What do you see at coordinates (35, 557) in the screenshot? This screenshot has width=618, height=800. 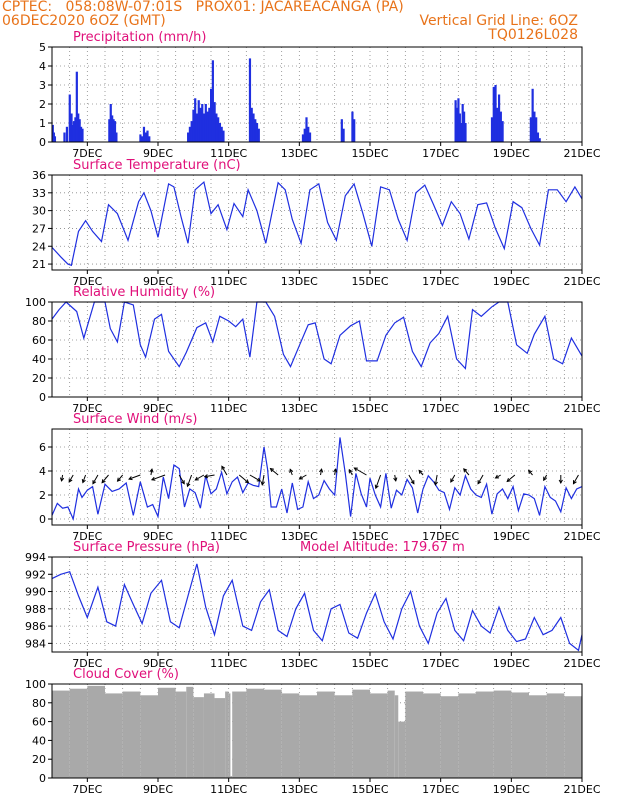 I see `pres-ytick-label-5: 994` at bounding box center [35, 557].